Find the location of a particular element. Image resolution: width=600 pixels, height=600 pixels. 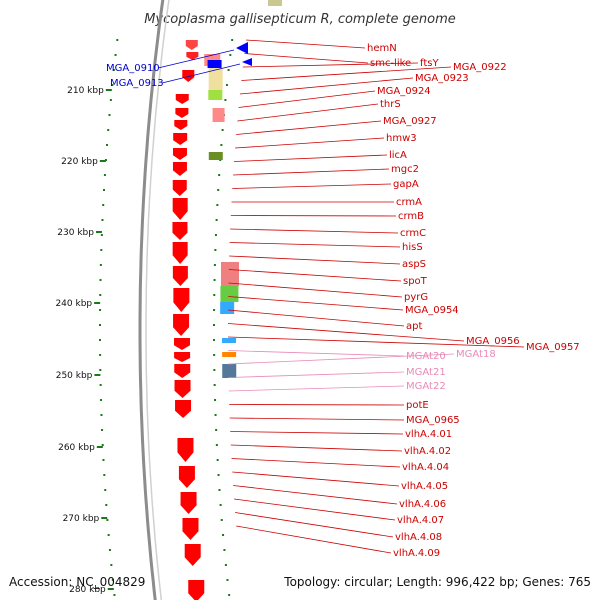

kbp-tick-label: 250 kbp is located at coordinates (74, 376).